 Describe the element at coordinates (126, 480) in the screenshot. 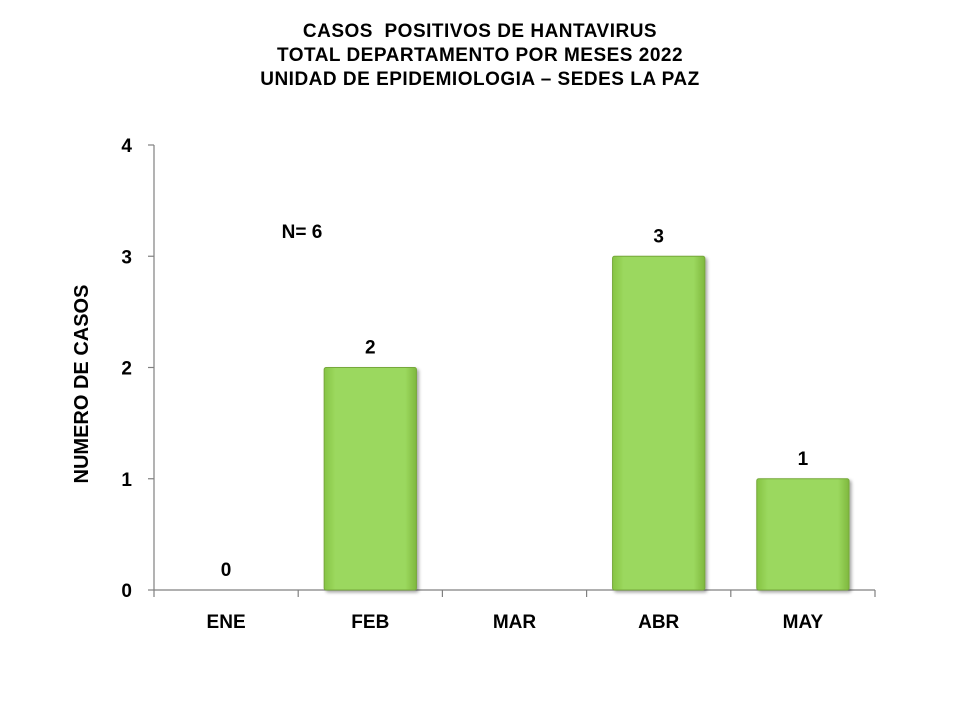

I see `y-tick-label: 1` at that location.